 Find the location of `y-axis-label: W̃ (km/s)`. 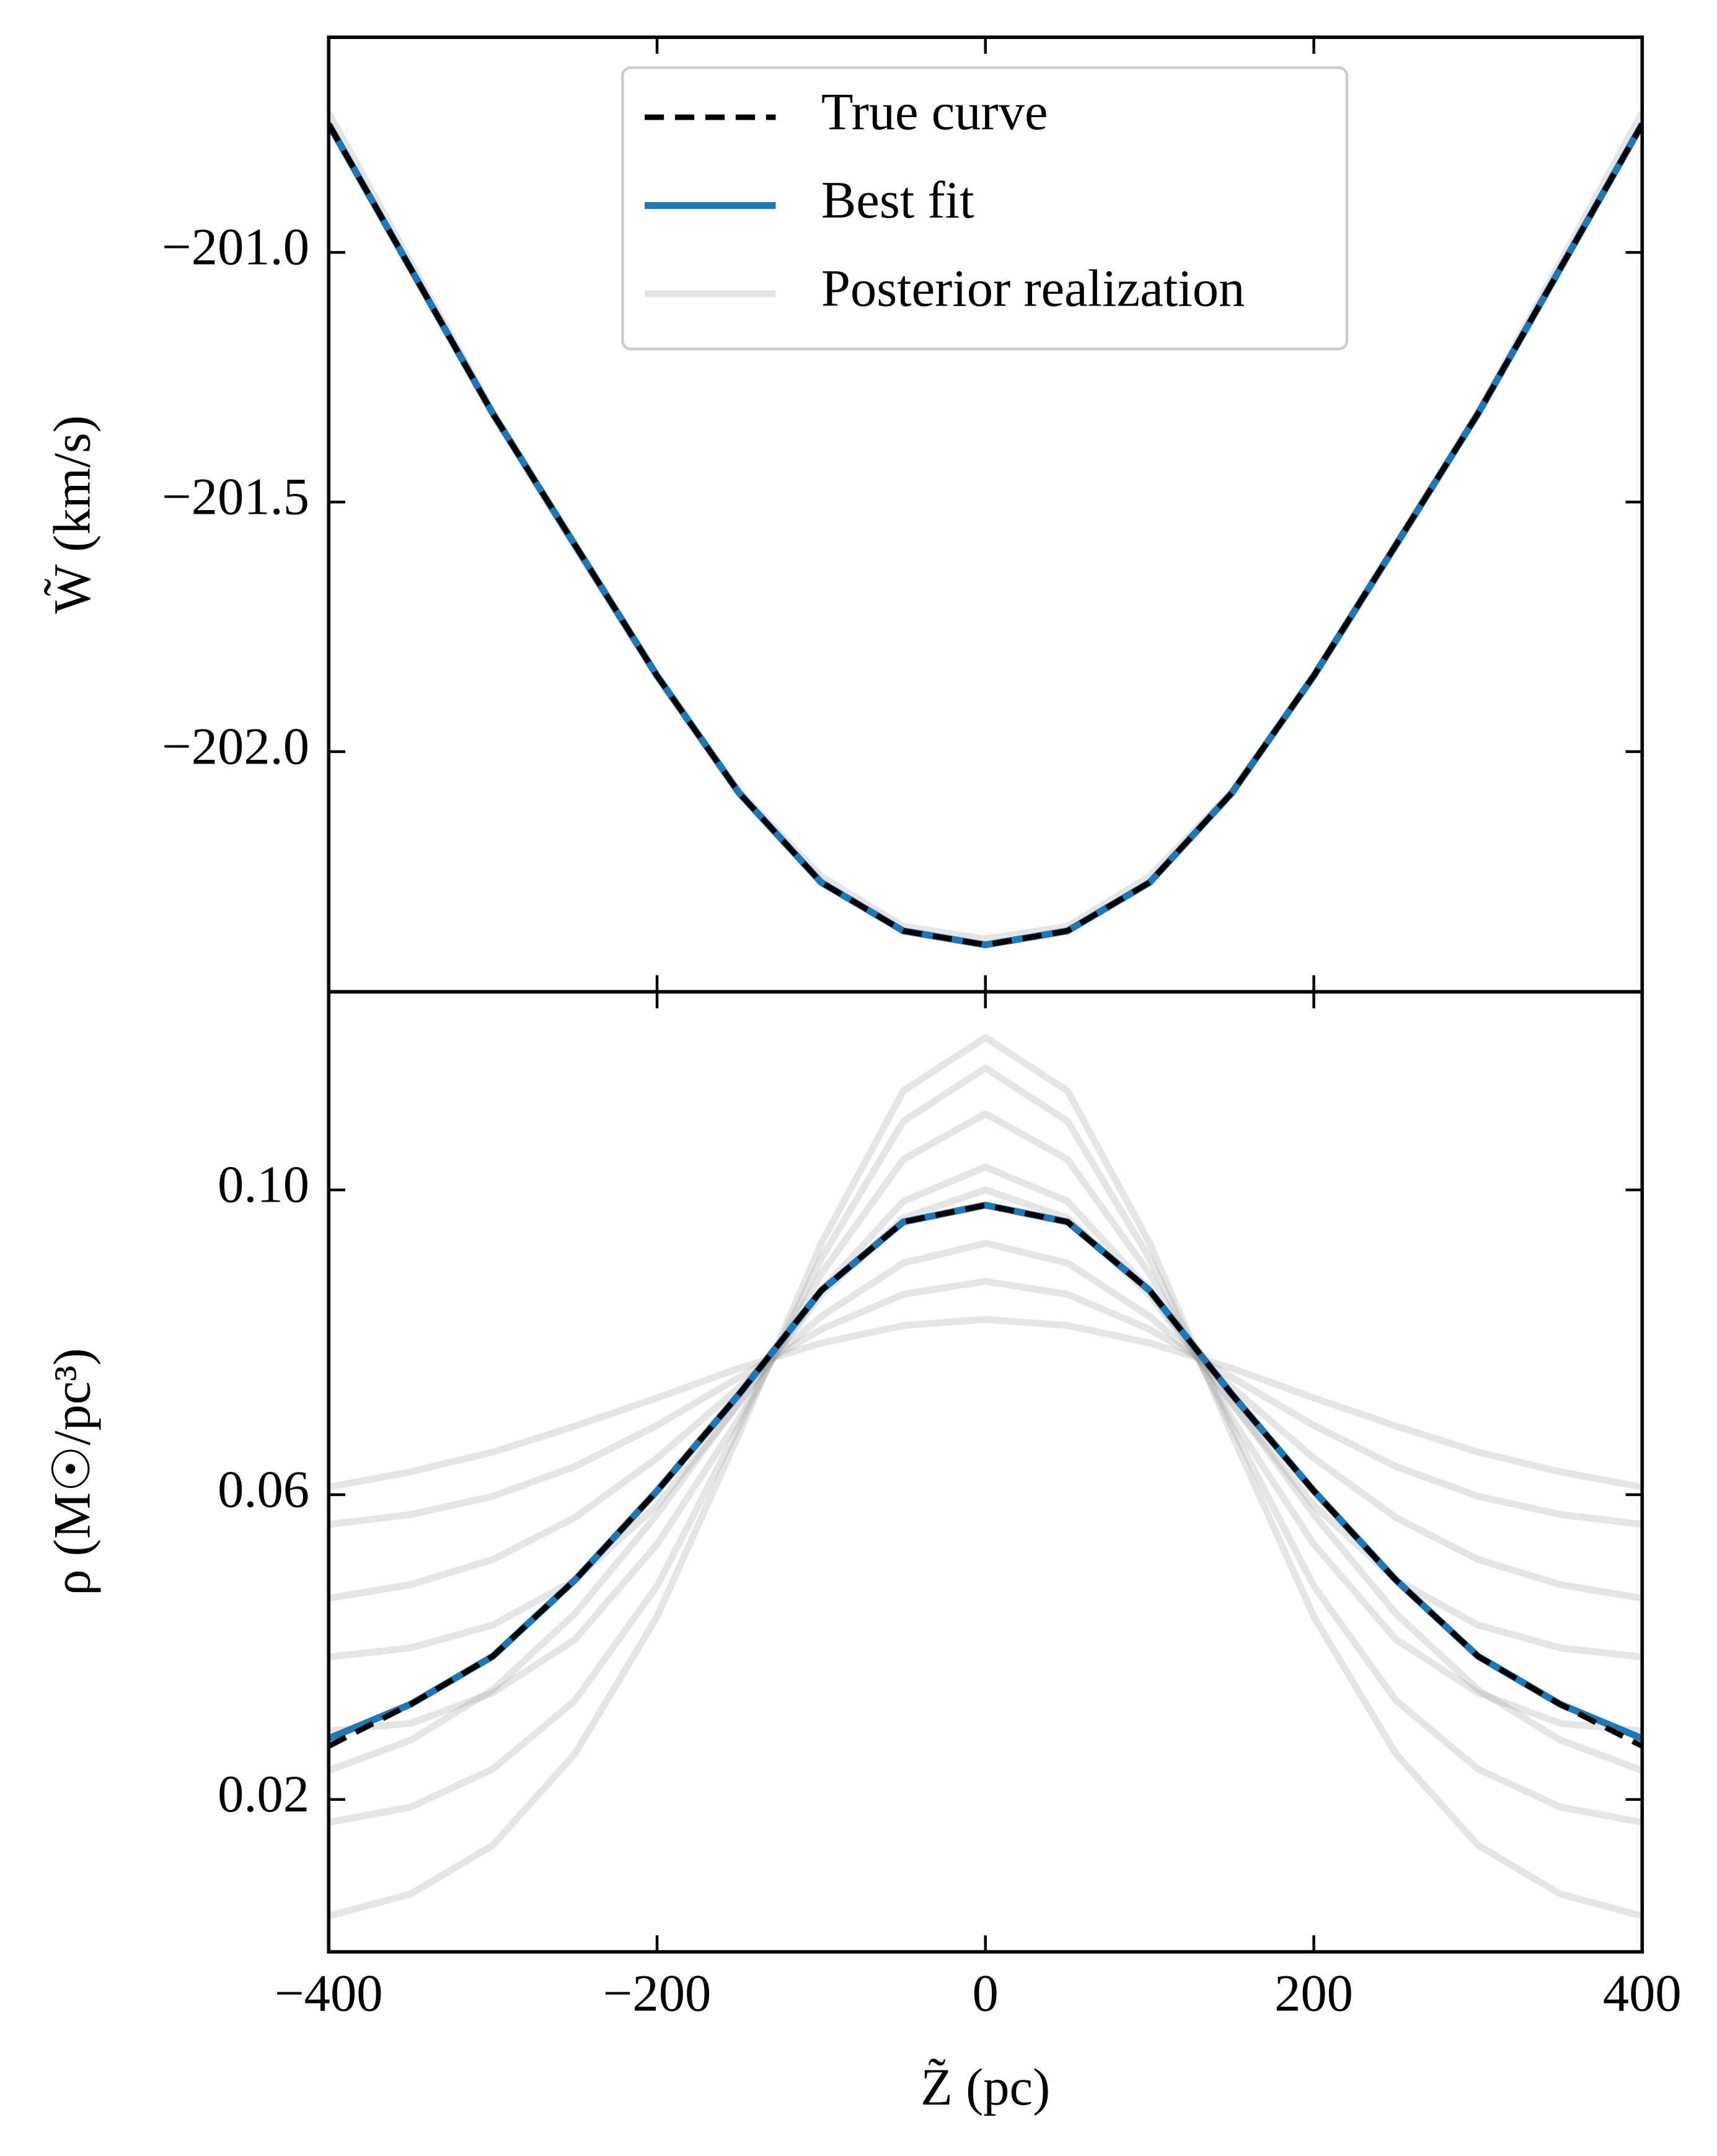

y-axis-label: W̃ (km/s) is located at coordinates (73, 514).